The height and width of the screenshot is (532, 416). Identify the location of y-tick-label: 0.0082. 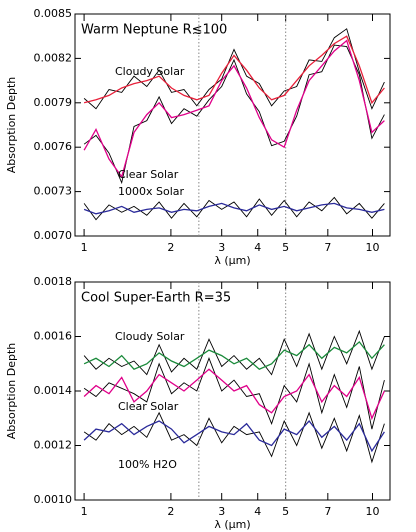
(53, 57).